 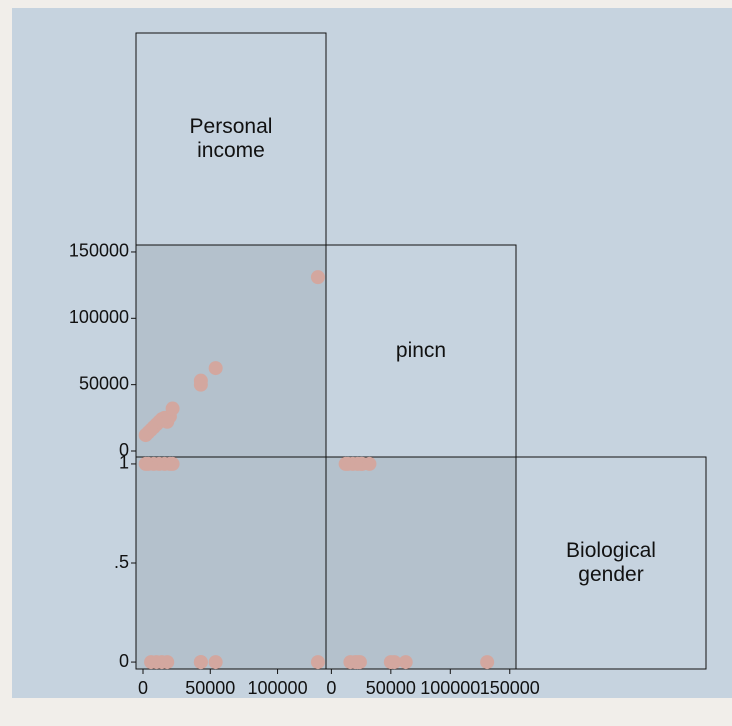 What do you see at coordinates (104, 383) in the screenshot?
I see `y-tick-label: 50000` at bounding box center [104, 383].